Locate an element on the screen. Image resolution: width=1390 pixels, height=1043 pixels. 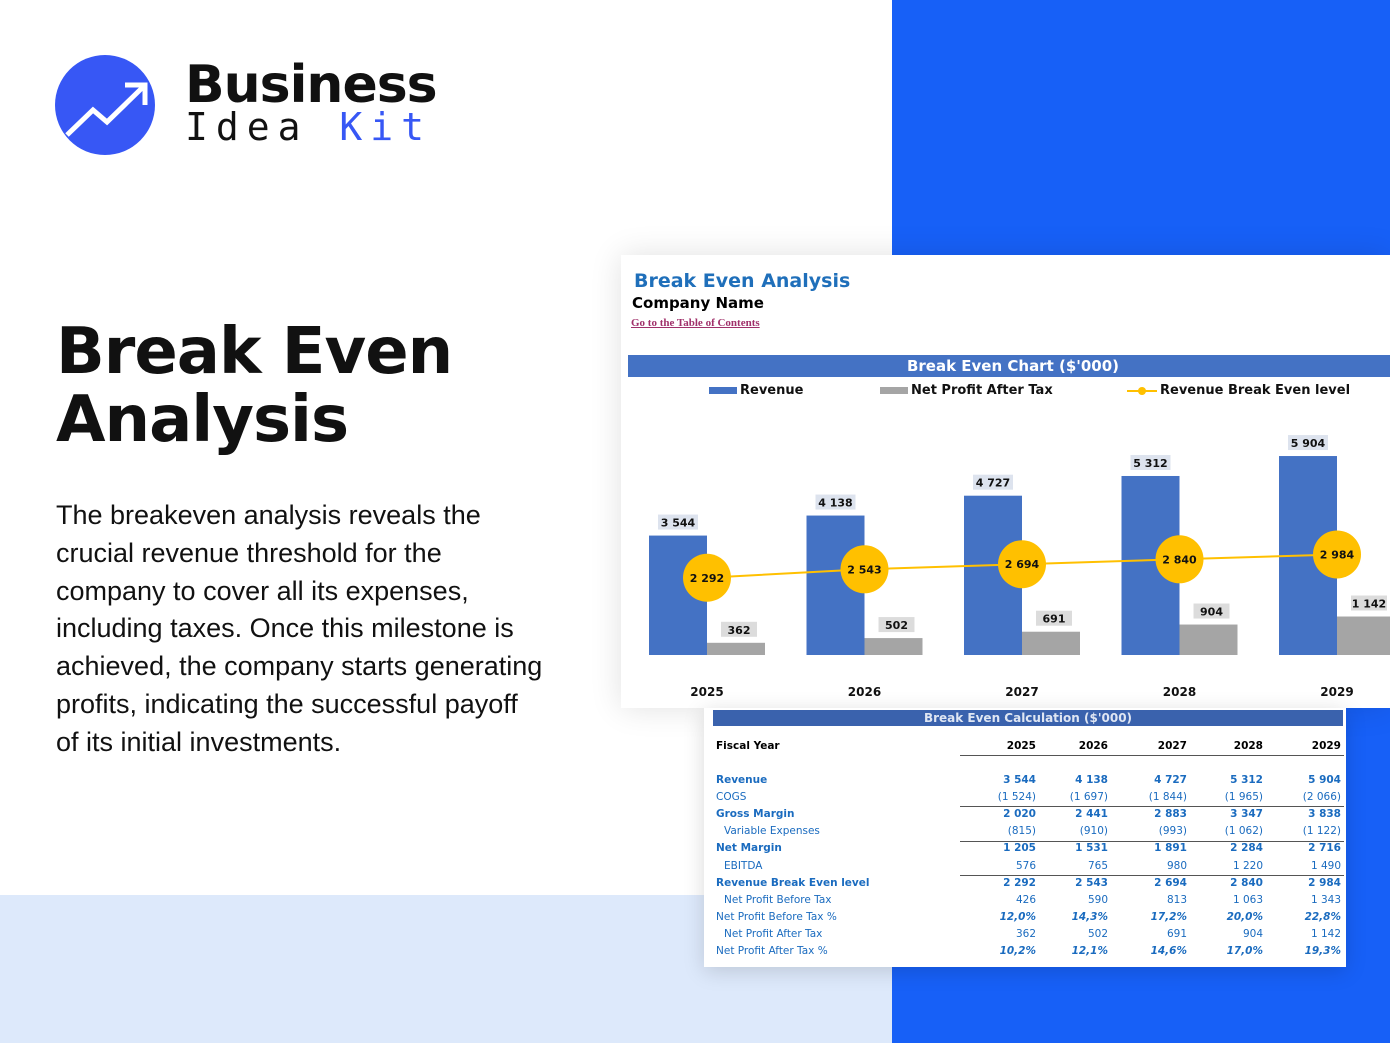
toc-link: Go to the Table of Contents is located at coordinates (695, 323).